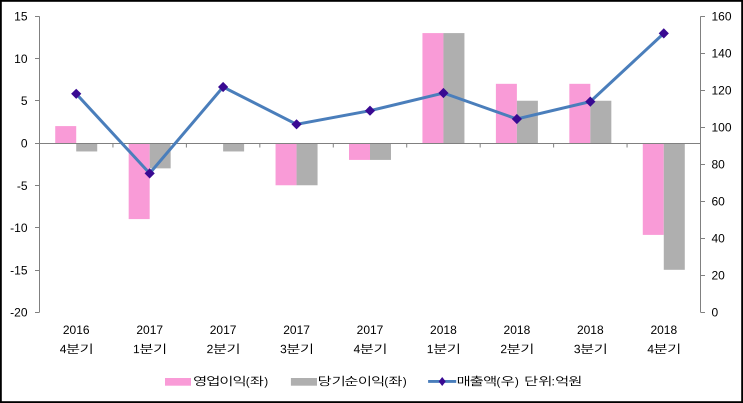  I want to click on svg-text: 80, so click(719, 165).